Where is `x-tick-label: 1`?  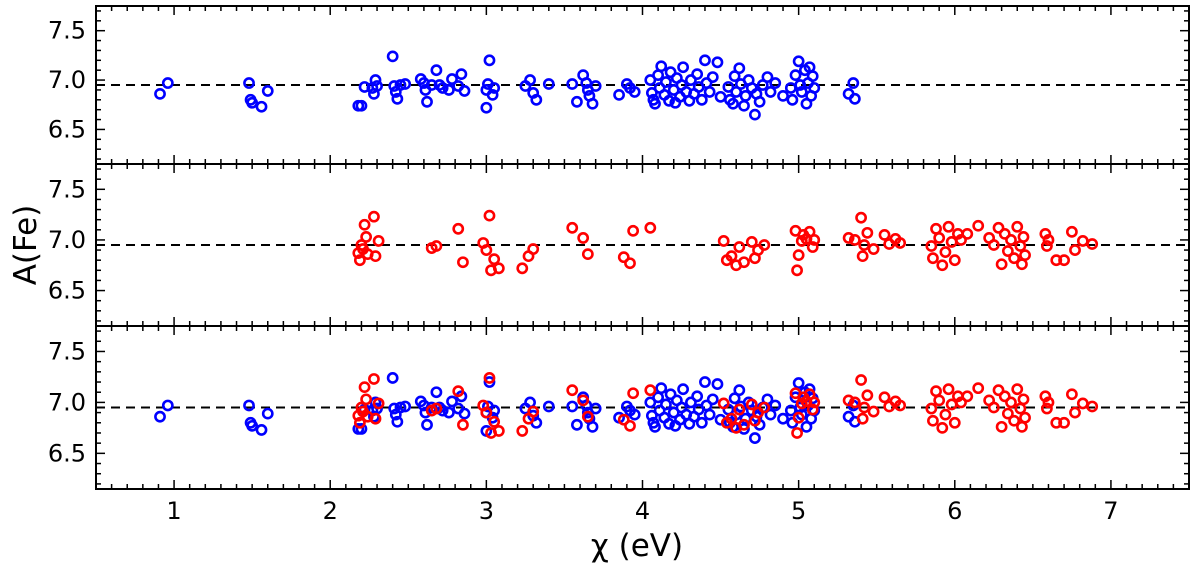 x-tick-label: 1 is located at coordinates (173, 511).